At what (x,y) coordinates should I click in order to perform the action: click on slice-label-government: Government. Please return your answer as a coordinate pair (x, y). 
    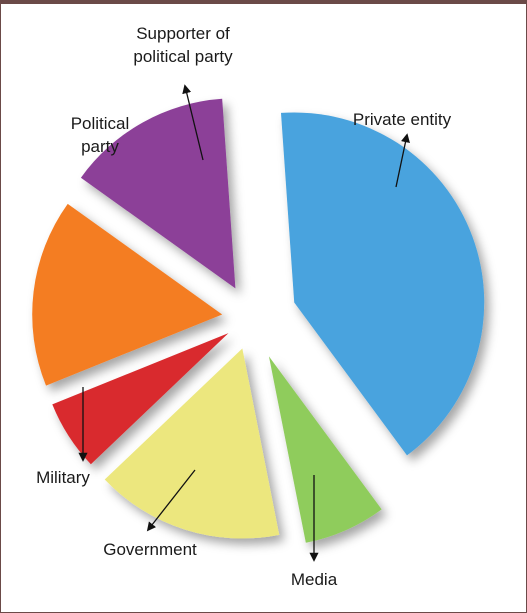
    Looking at the image, I should click on (150, 549).